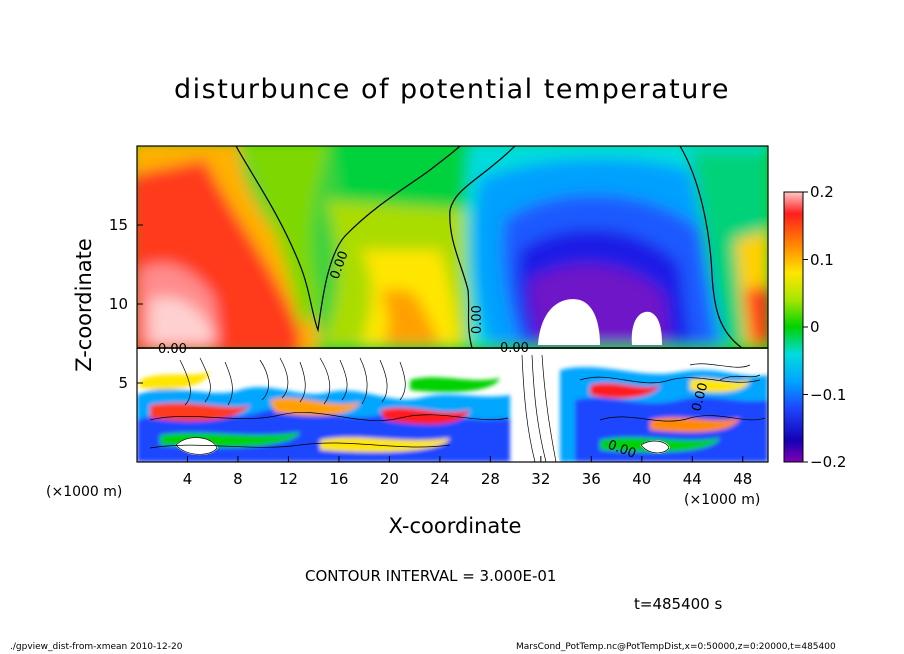 This screenshot has width=904, height=654. What do you see at coordinates (642, 479) in the screenshot?
I see `x-tick-label: 40` at bounding box center [642, 479].